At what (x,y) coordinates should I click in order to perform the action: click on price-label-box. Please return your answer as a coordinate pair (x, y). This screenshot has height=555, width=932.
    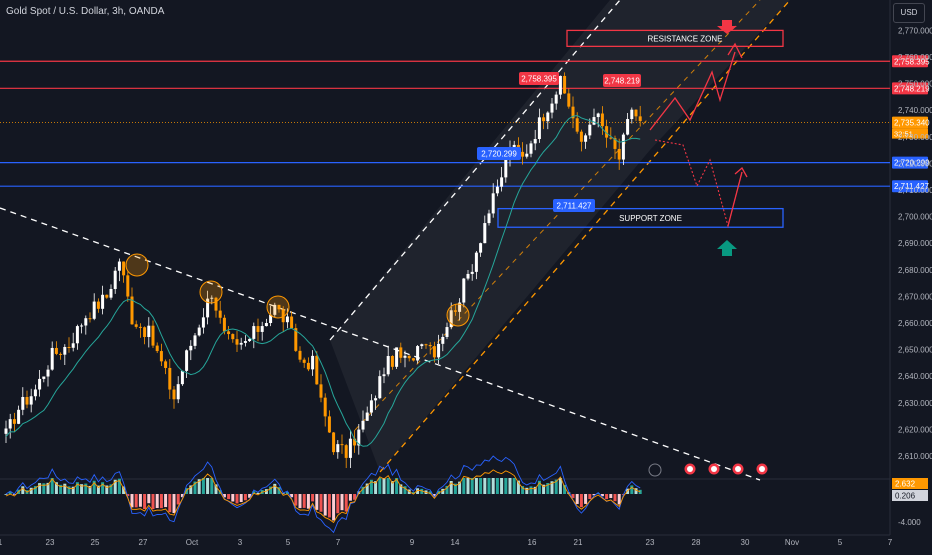
    Looking at the image, I should click on (910, 122).